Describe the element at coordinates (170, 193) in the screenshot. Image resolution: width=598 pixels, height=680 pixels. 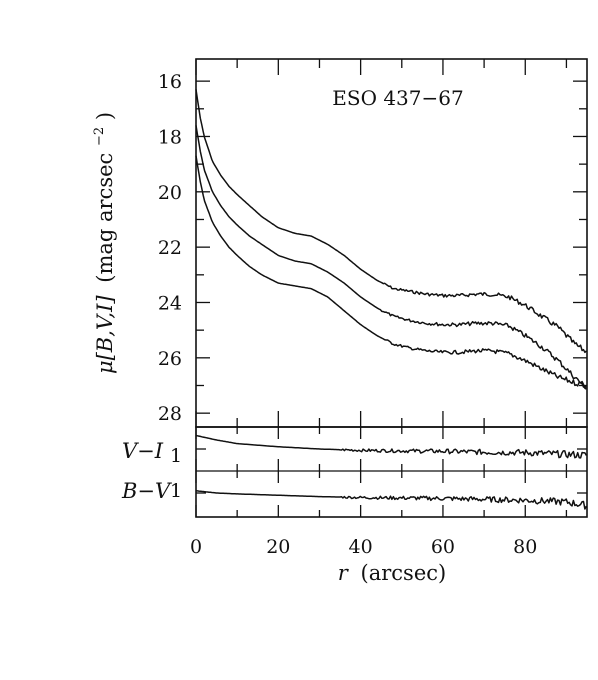
I see `y-tick-label: 20` at that location.